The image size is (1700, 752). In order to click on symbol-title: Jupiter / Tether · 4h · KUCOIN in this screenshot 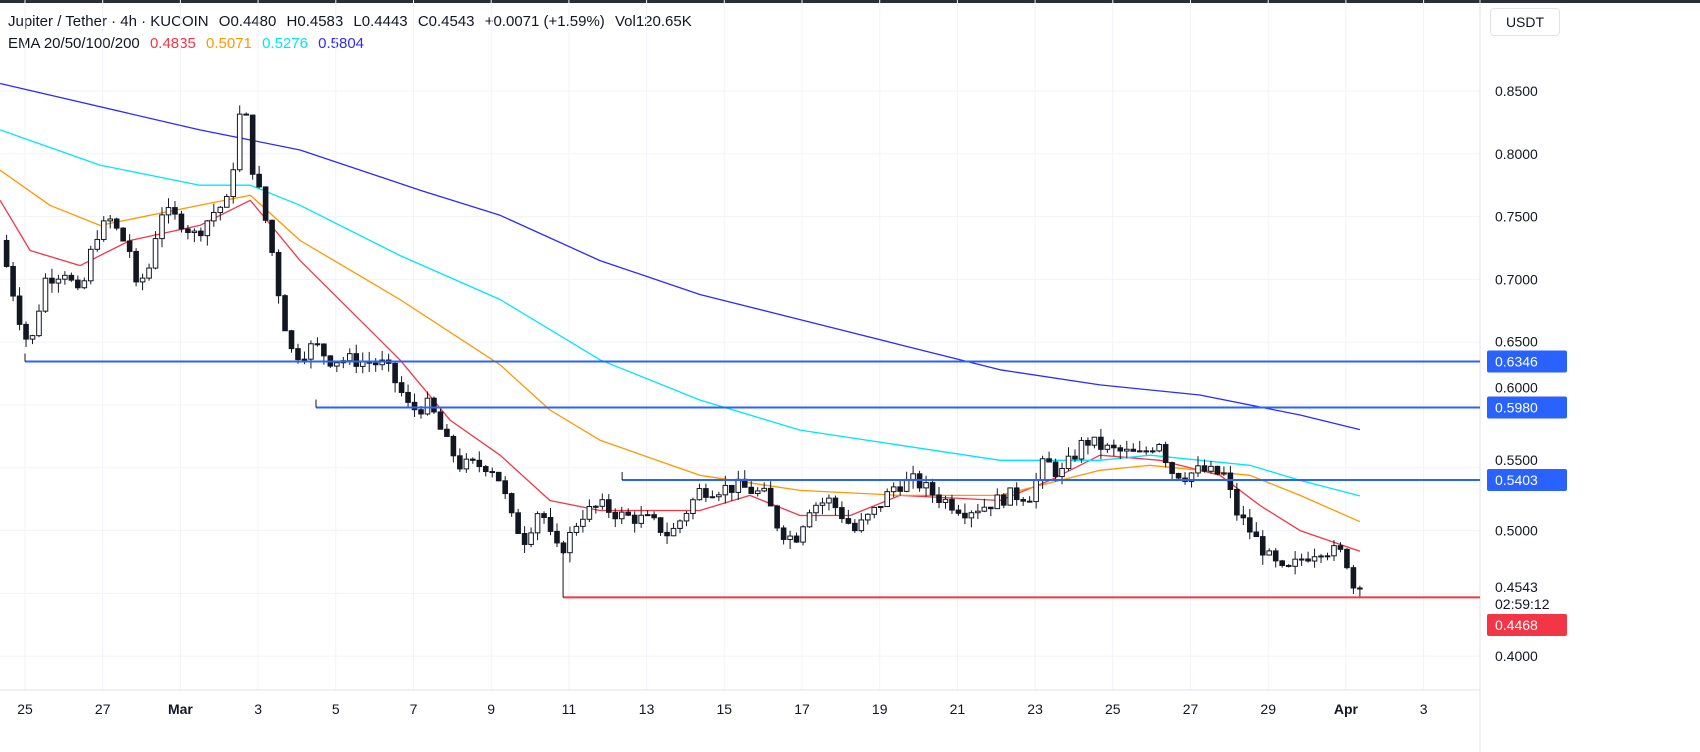, I will do `click(108, 21)`.